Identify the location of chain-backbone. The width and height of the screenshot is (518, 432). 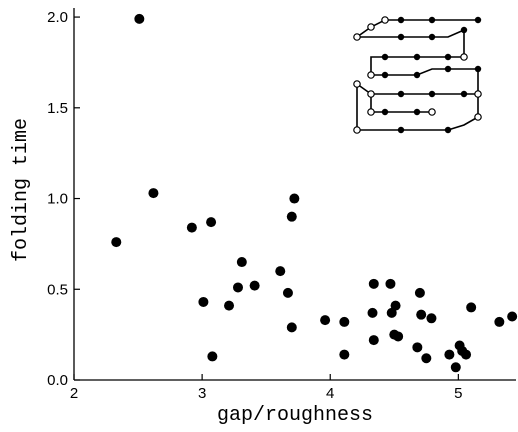
(416, 75).